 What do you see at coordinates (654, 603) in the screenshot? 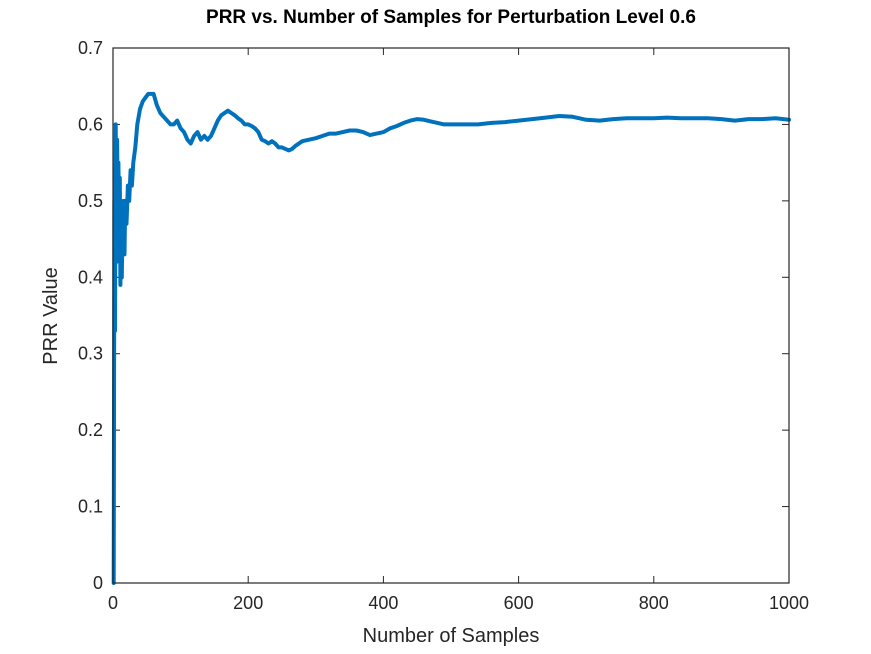
I see `x-tick-label: 800` at bounding box center [654, 603].